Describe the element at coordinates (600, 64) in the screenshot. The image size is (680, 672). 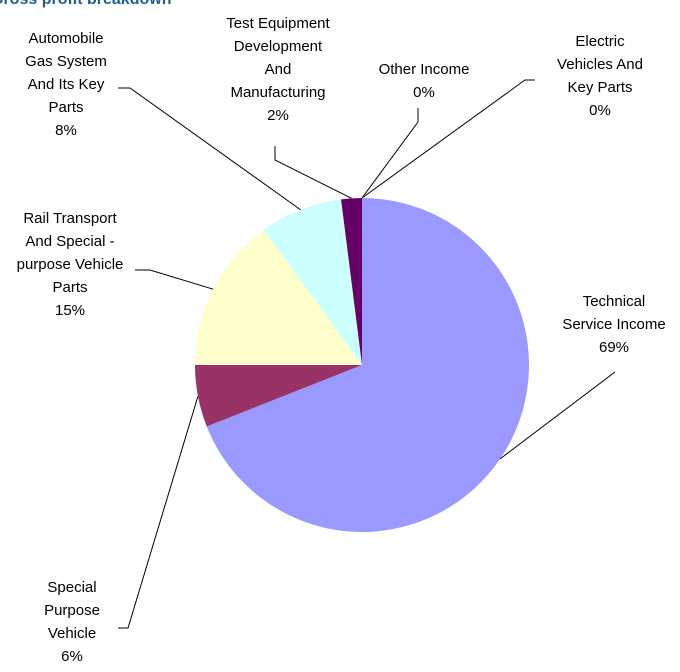
I see `category-label: Electric Vehicles And Key Parts` at that location.